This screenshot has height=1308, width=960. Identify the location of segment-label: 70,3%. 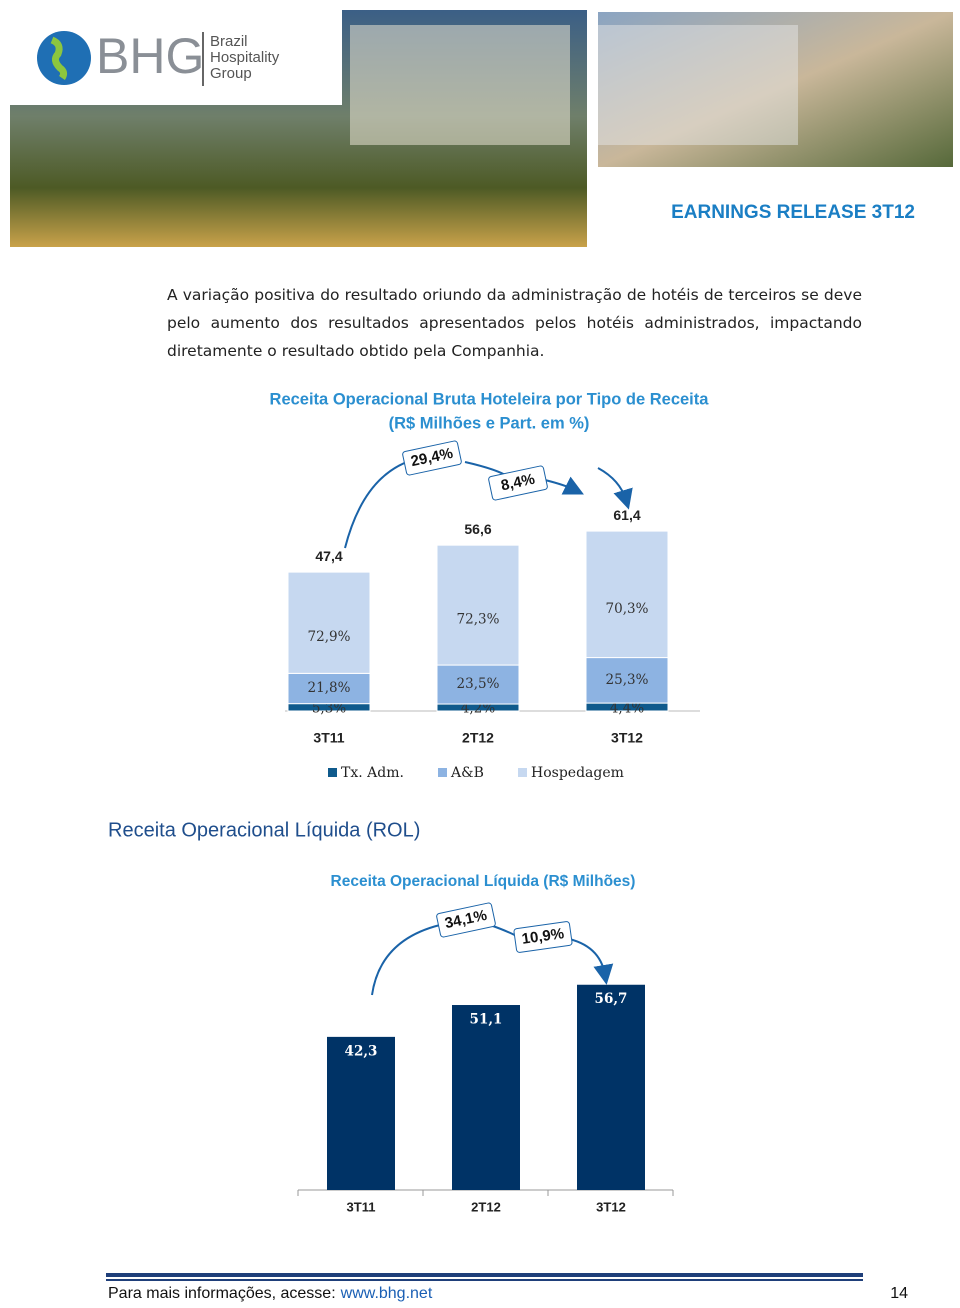
(627, 609).